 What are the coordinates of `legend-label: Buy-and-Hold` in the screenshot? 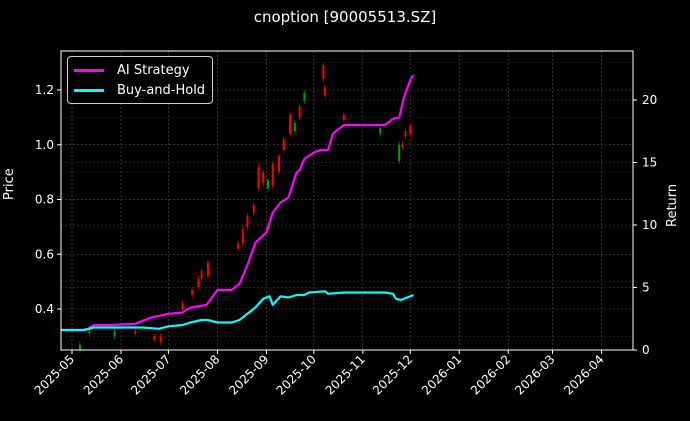 It's located at (161, 90).